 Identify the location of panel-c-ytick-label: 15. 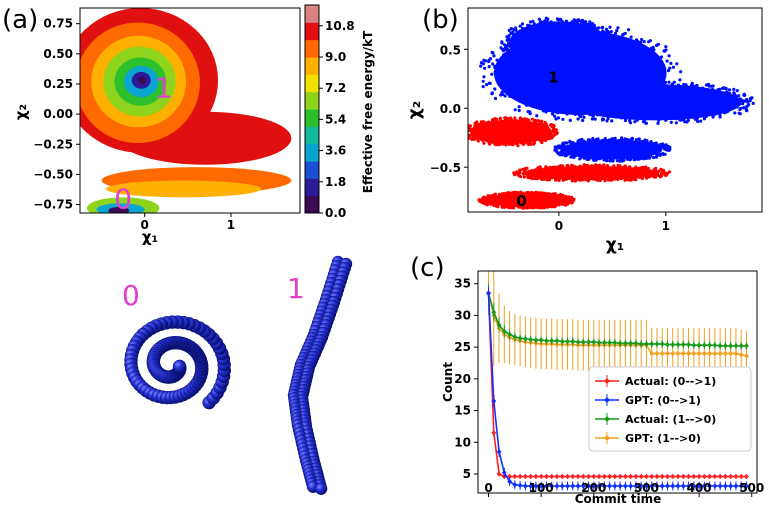
(462, 411).